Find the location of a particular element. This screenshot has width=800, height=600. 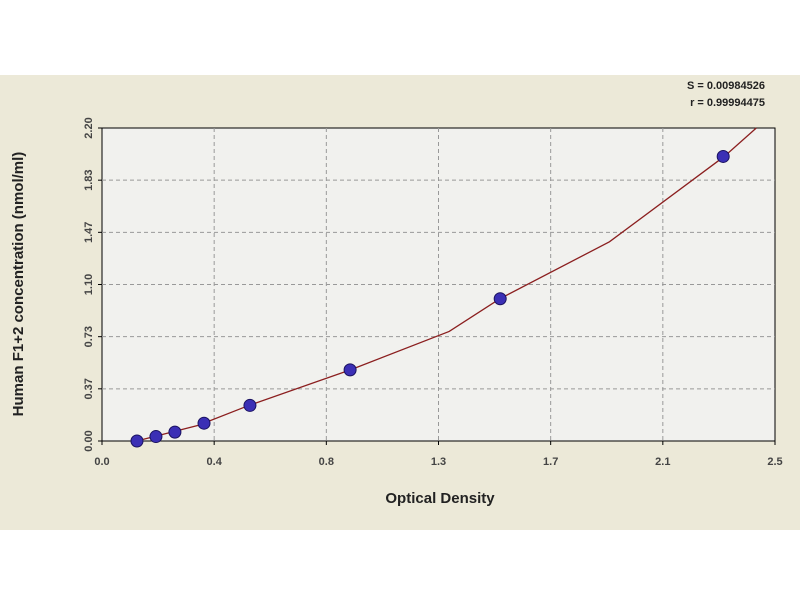

y-tick-label: 0.73 is located at coordinates (89, 336).